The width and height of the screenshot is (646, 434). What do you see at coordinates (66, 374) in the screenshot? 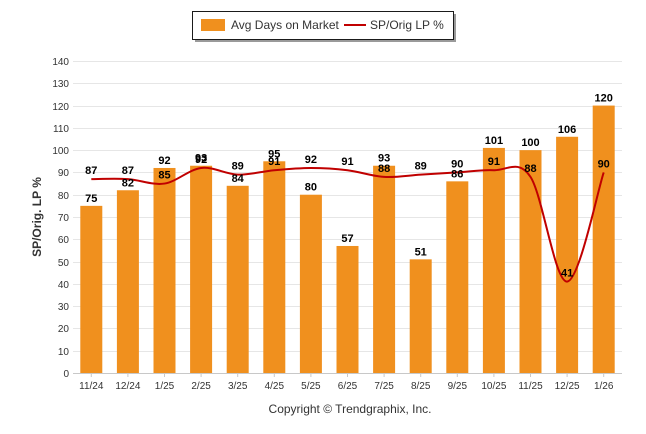
I see `y-tick-label: 0` at bounding box center [66, 374].